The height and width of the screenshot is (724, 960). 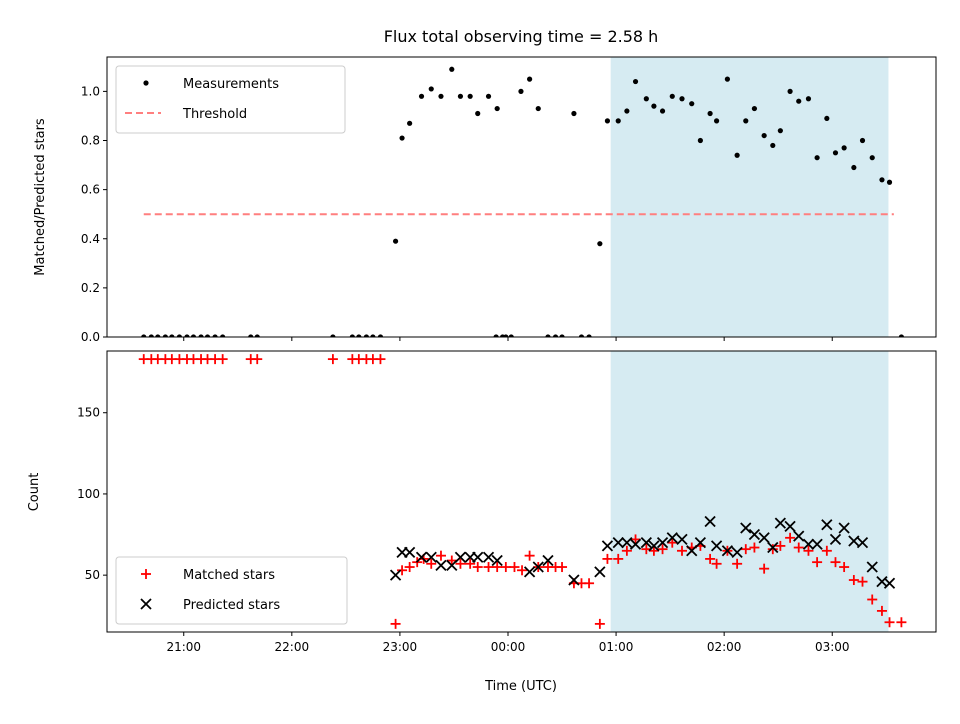 I want to click on legend-label: Threshold, so click(x=214, y=114).